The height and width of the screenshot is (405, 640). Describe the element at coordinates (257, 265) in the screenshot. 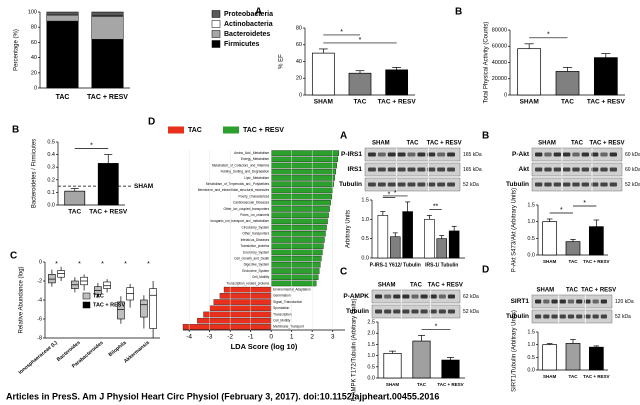

I see `row-label: Digestive_System` at that location.